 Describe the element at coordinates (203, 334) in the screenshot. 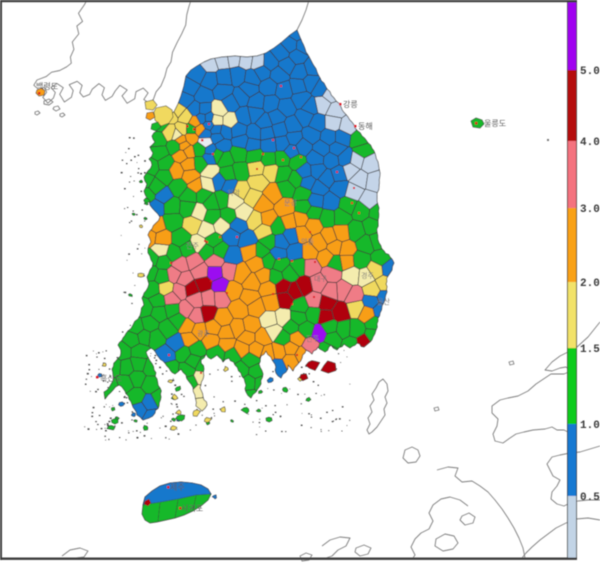

I see `svg-text: 광주` at that location.